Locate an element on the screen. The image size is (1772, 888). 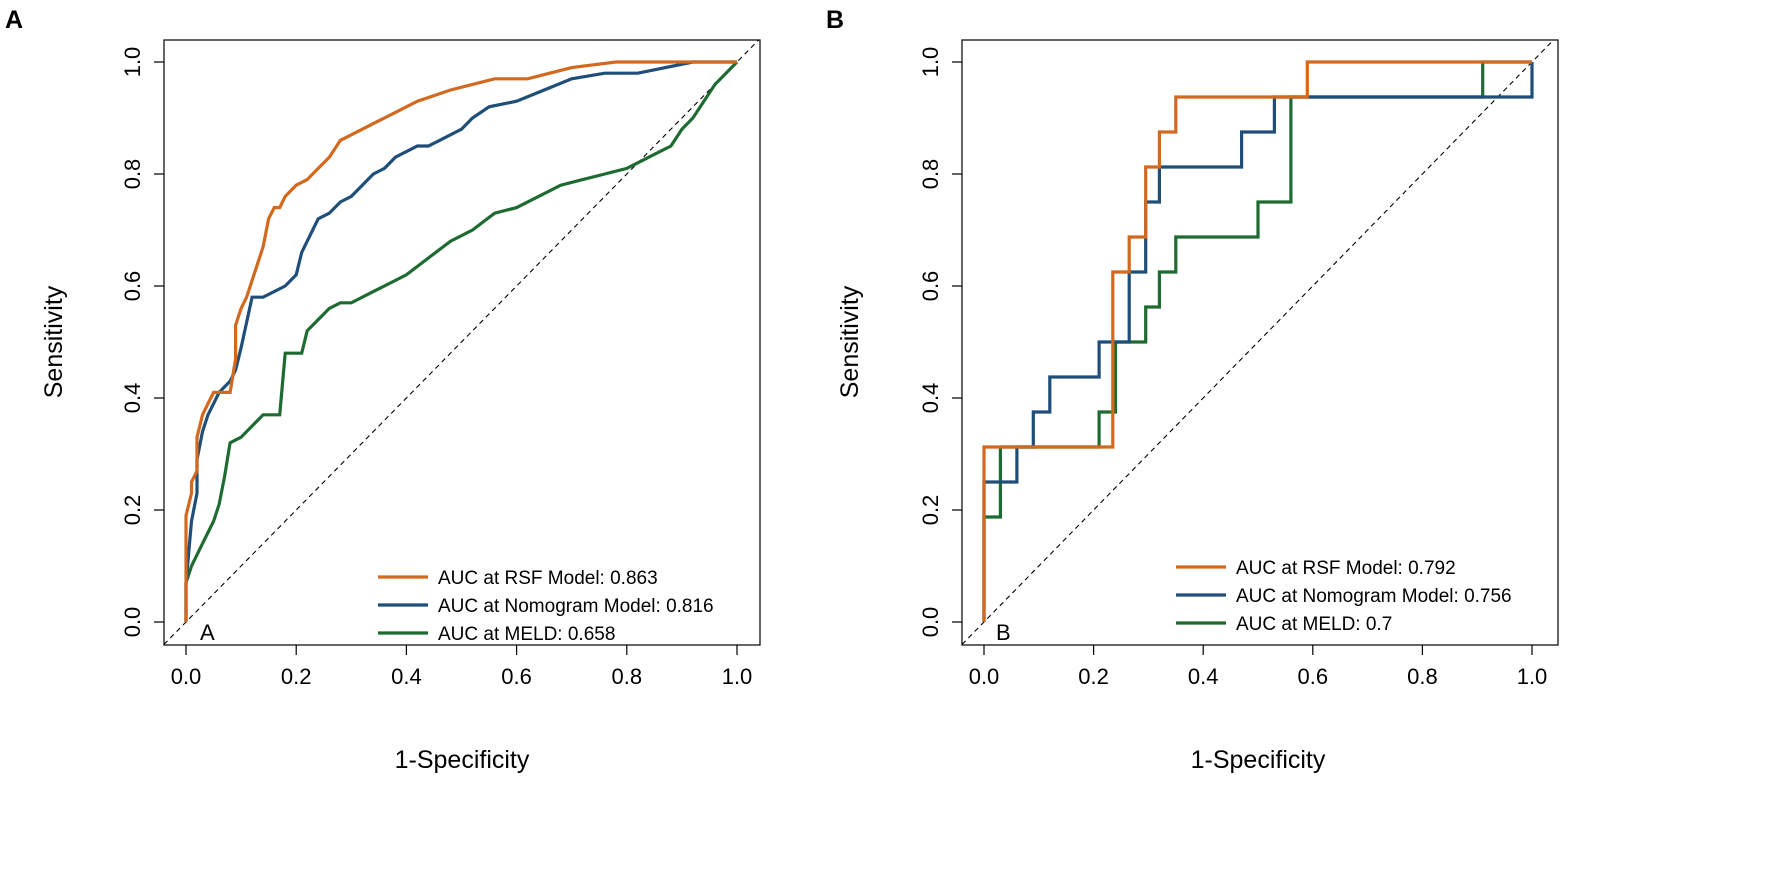
panel-label-b: B is located at coordinates (835, 20).